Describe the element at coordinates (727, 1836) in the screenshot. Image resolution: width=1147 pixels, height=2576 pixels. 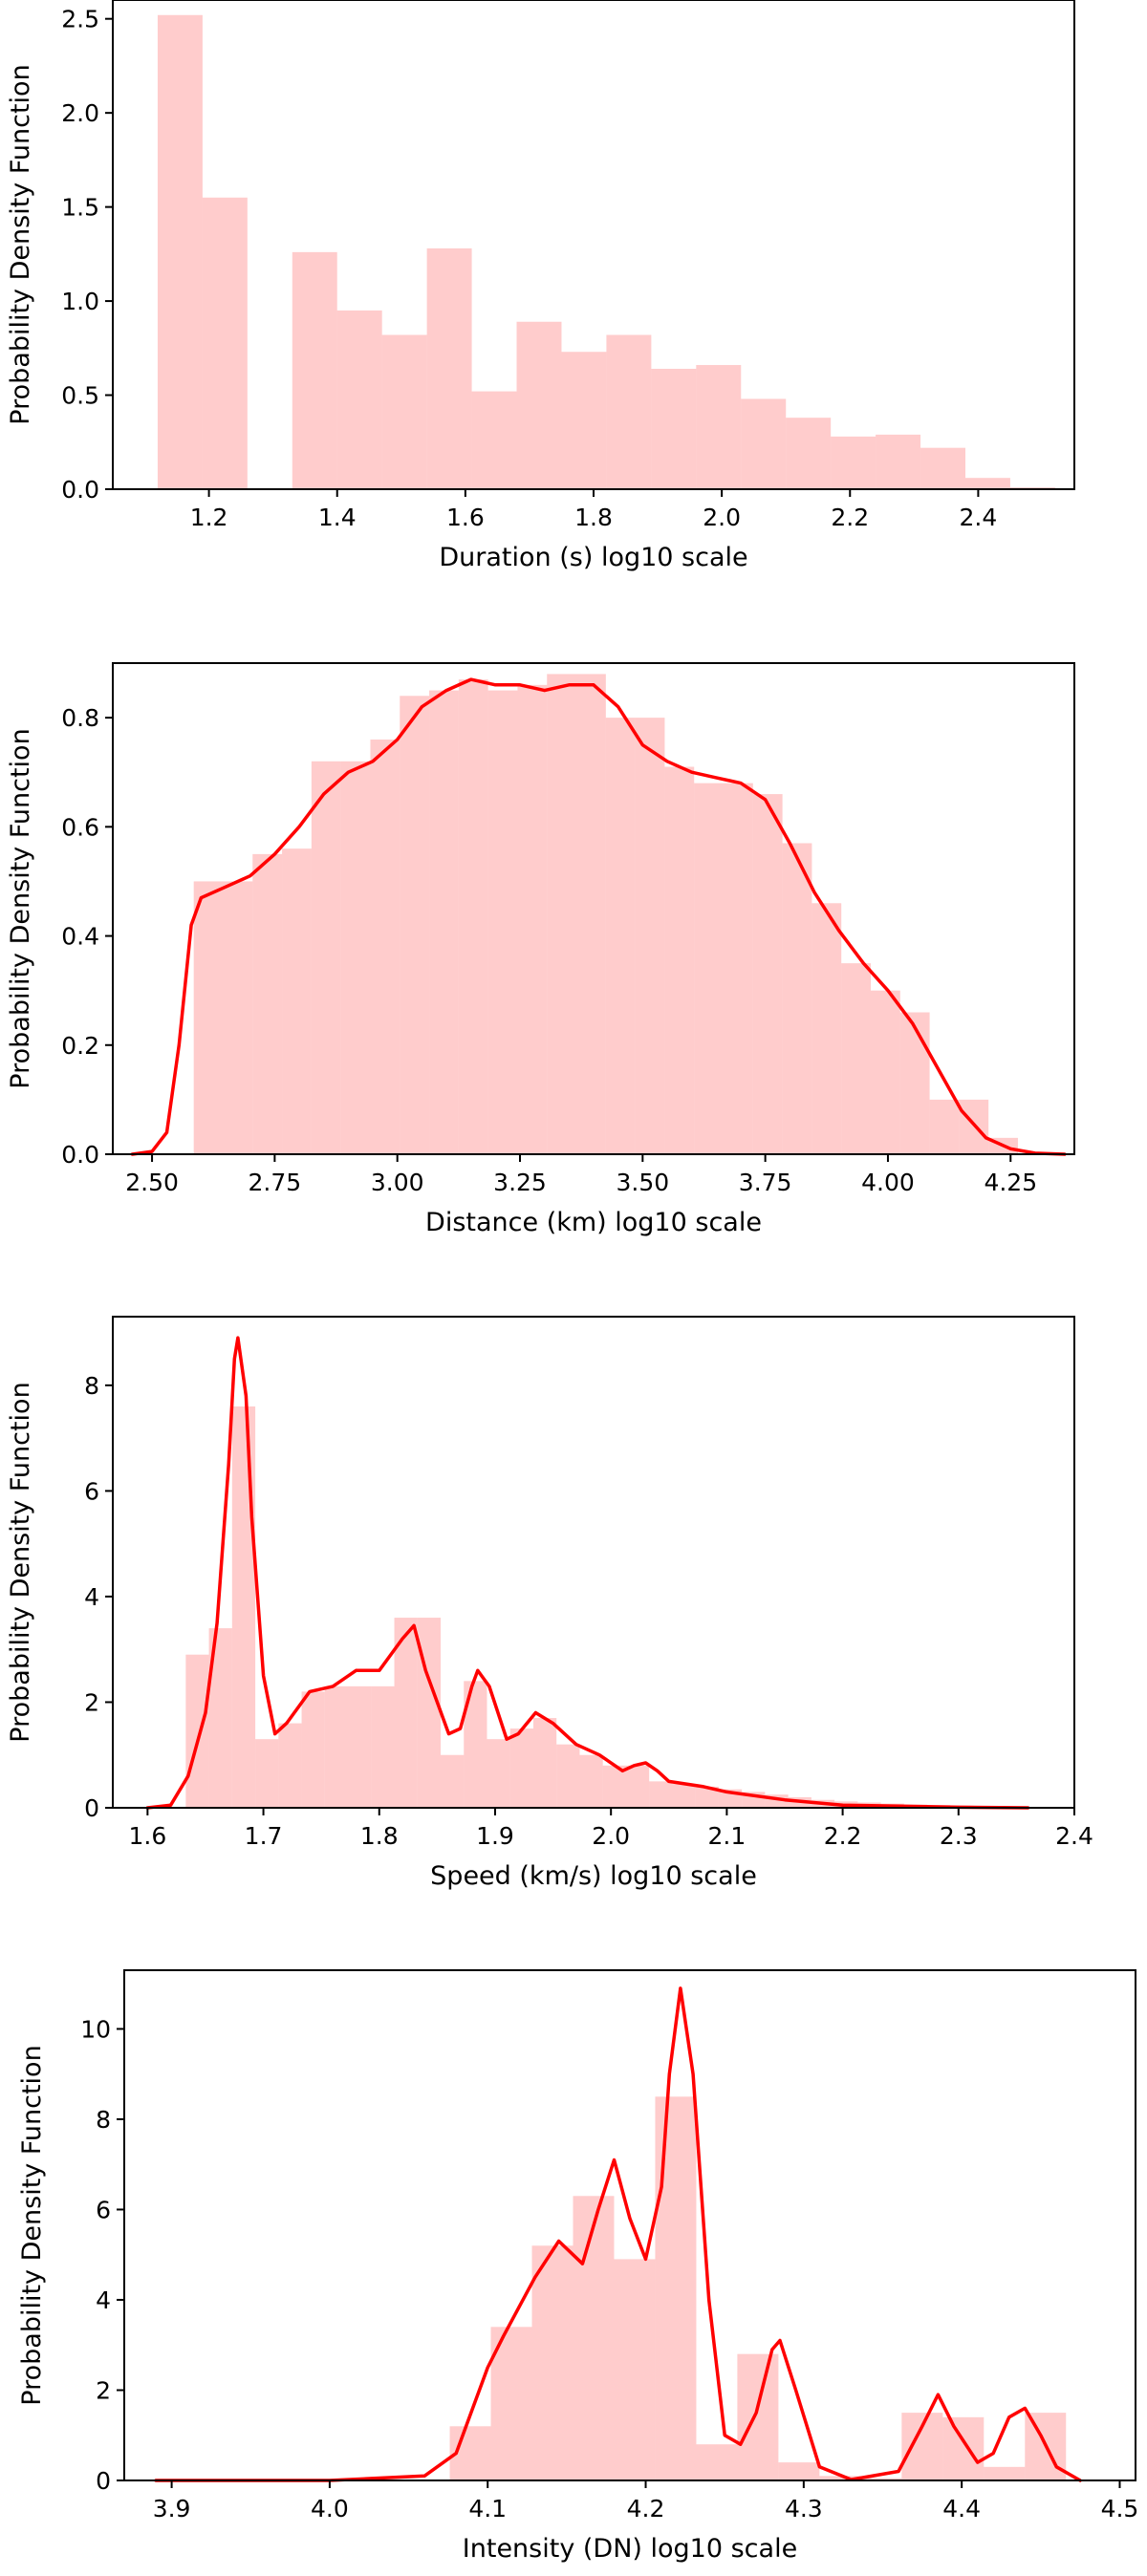
I see `x-tick-label: 2.1` at that location.